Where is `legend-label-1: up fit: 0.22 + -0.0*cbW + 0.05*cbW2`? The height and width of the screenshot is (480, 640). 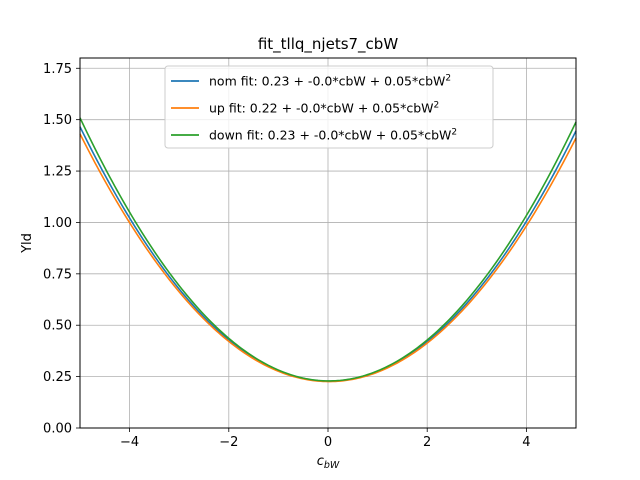 legend-label-1: up fit: 0.22 + -0.0*cbW + 0.05*cbW2 is located at coordinates (324, 108).